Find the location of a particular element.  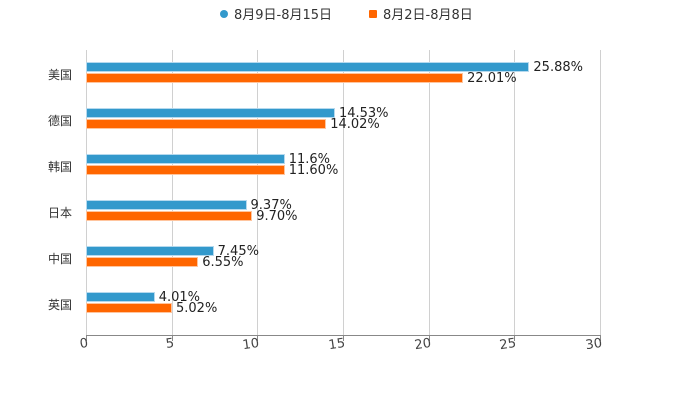

data-label: 9.70% is located at coordinates (277, 216).